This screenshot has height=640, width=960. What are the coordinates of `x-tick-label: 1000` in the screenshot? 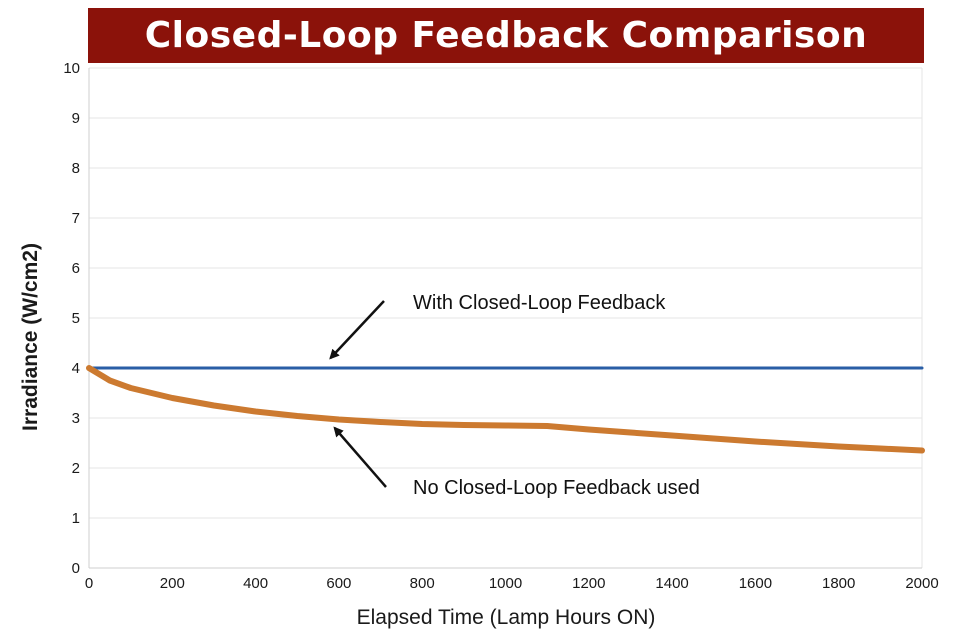 It's located at (505, 583).